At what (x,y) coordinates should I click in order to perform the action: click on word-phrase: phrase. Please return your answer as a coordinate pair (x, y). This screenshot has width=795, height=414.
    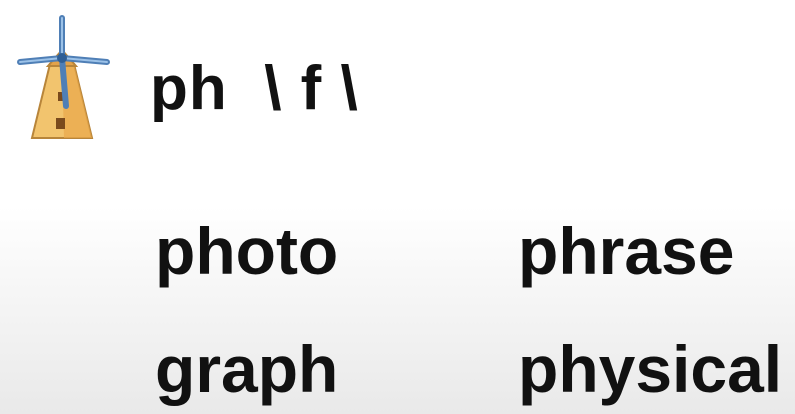
    Looking at the image, I should click on (626, 251).